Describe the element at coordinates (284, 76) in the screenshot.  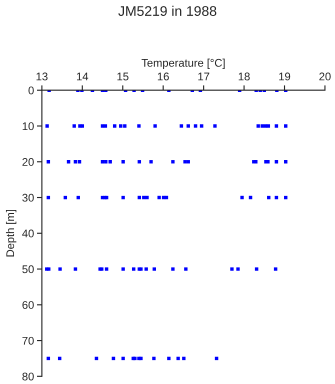
I see `x-tick-label: 19` at that location.